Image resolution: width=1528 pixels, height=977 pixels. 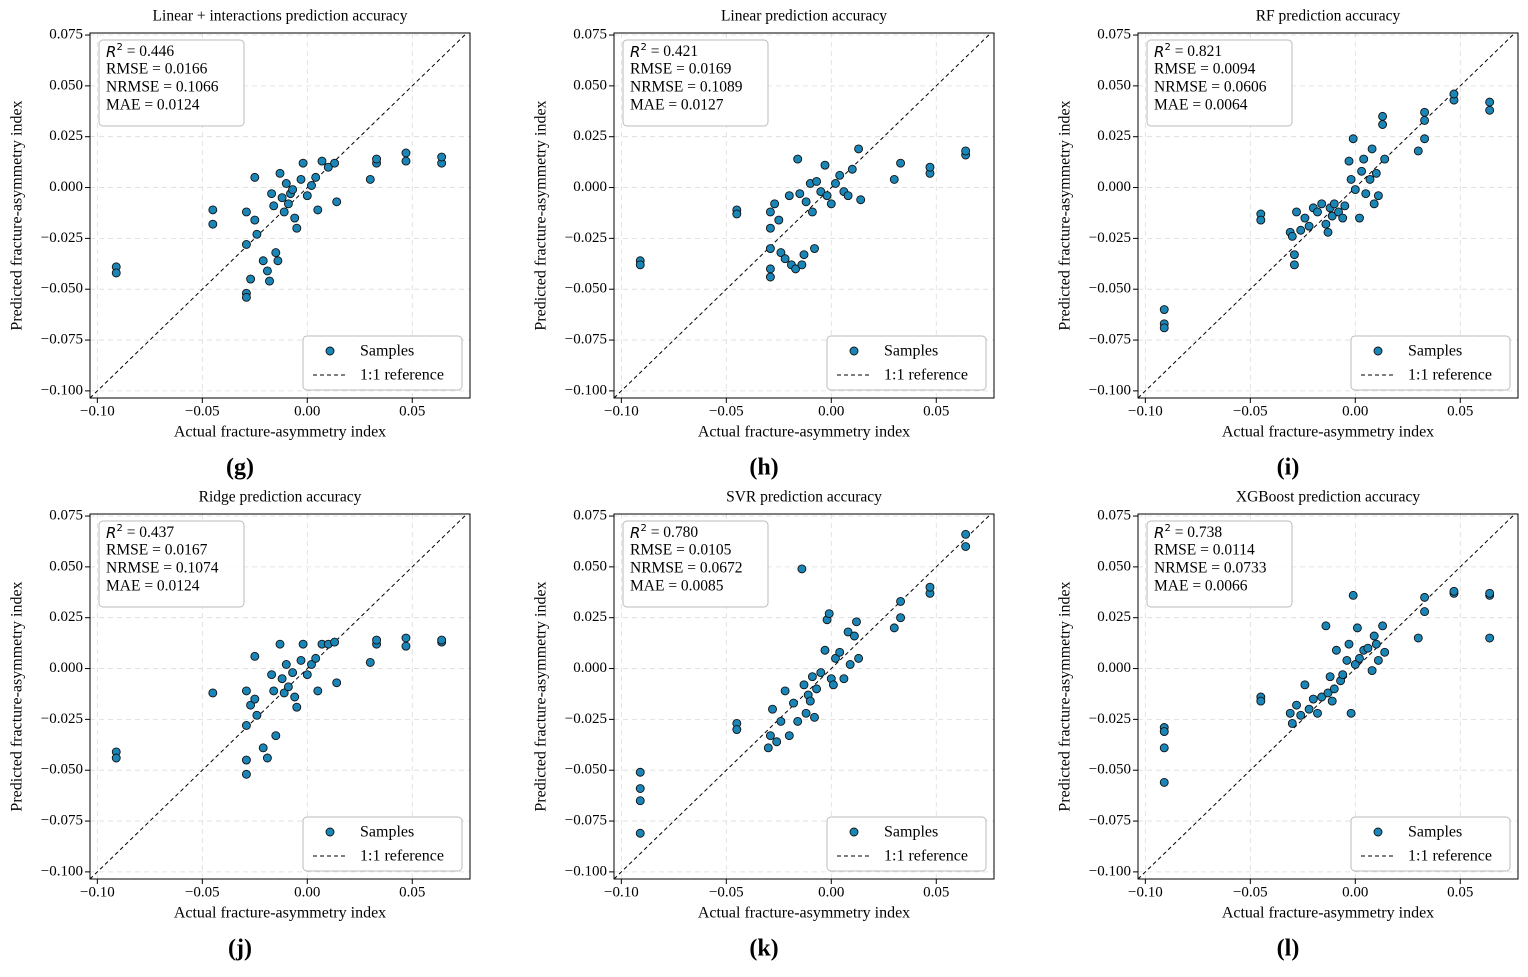 What do you see at coordinates (586, 289) in the screenshot?
I see `y-tick-label: −0.050` at bounding box center [586, 289].